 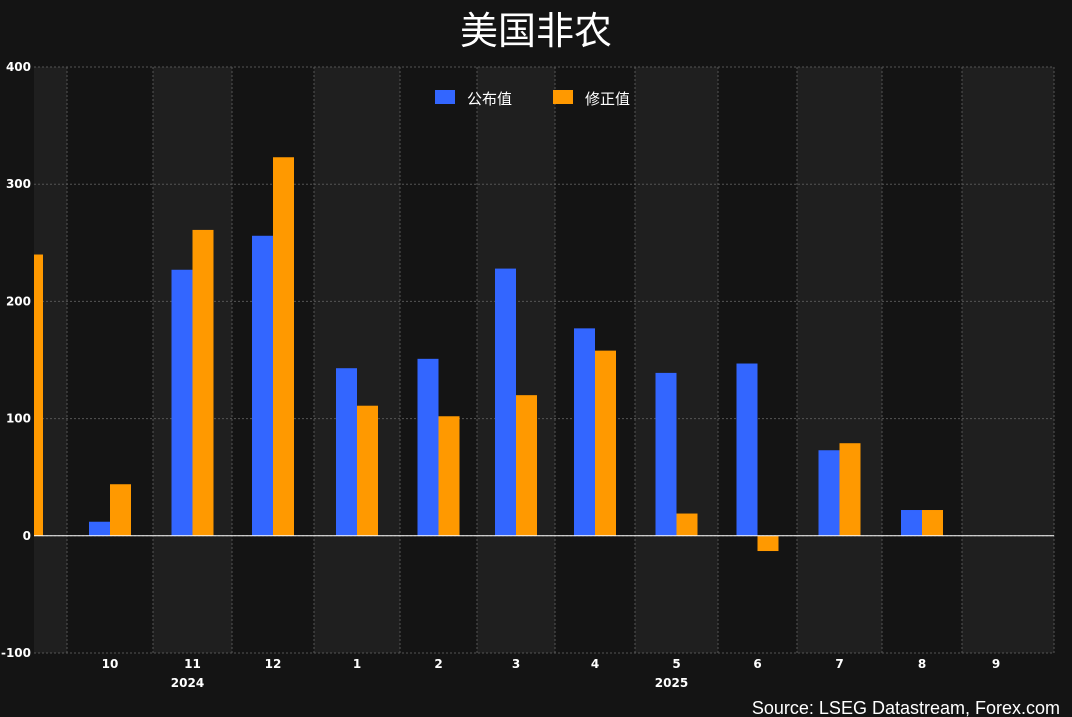 What do you see at coordinates (16, 360) in the screenshot?
I see `y-axis: -100 0 100 200 300 400` at bounding box center [16, 360].